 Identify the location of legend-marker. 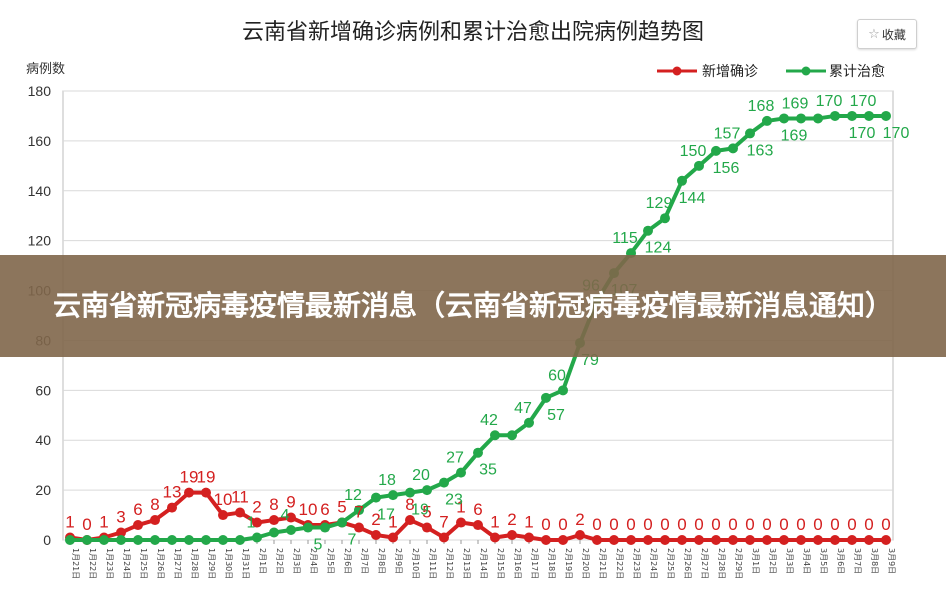
(806, 71).